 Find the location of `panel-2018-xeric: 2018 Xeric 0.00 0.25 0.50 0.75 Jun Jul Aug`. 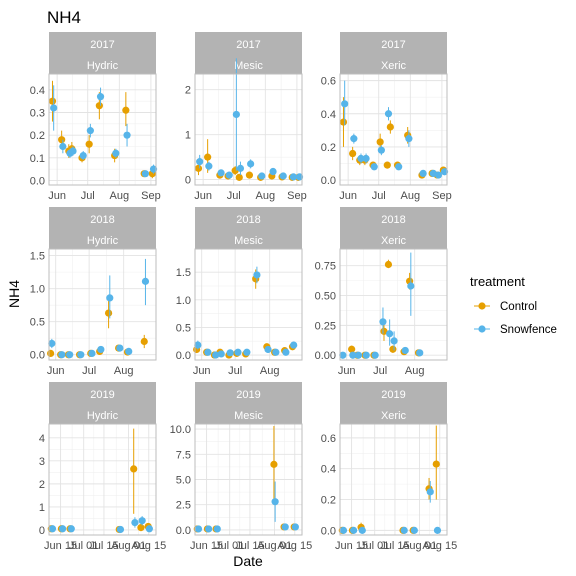

panel-2018-xeric: 2018 Xeric 0.00 0.25 0.50 0.75 Jun Jul Aug is located at coordinates (381, 292).